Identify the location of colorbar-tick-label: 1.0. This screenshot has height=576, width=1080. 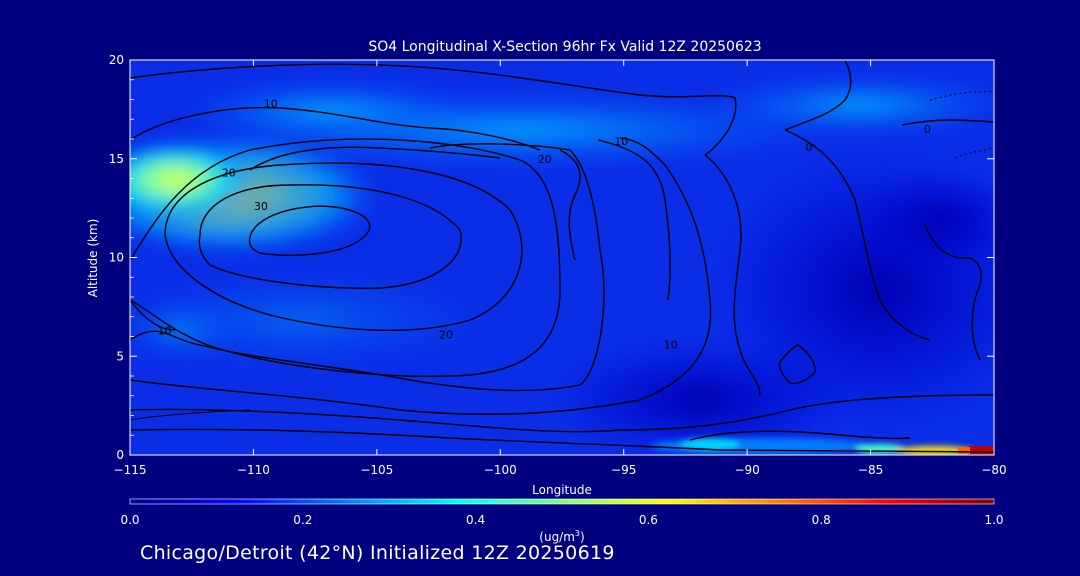
(993, 520).